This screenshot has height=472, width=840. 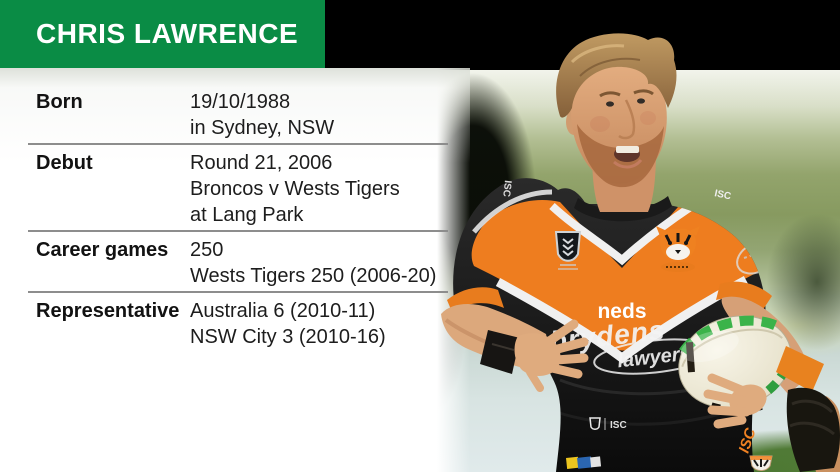 What do you see at coordinates (722, 195) in the screenshot?
I see `left-shoulder-brand-text: ISC` at bounding box center [722, 195].